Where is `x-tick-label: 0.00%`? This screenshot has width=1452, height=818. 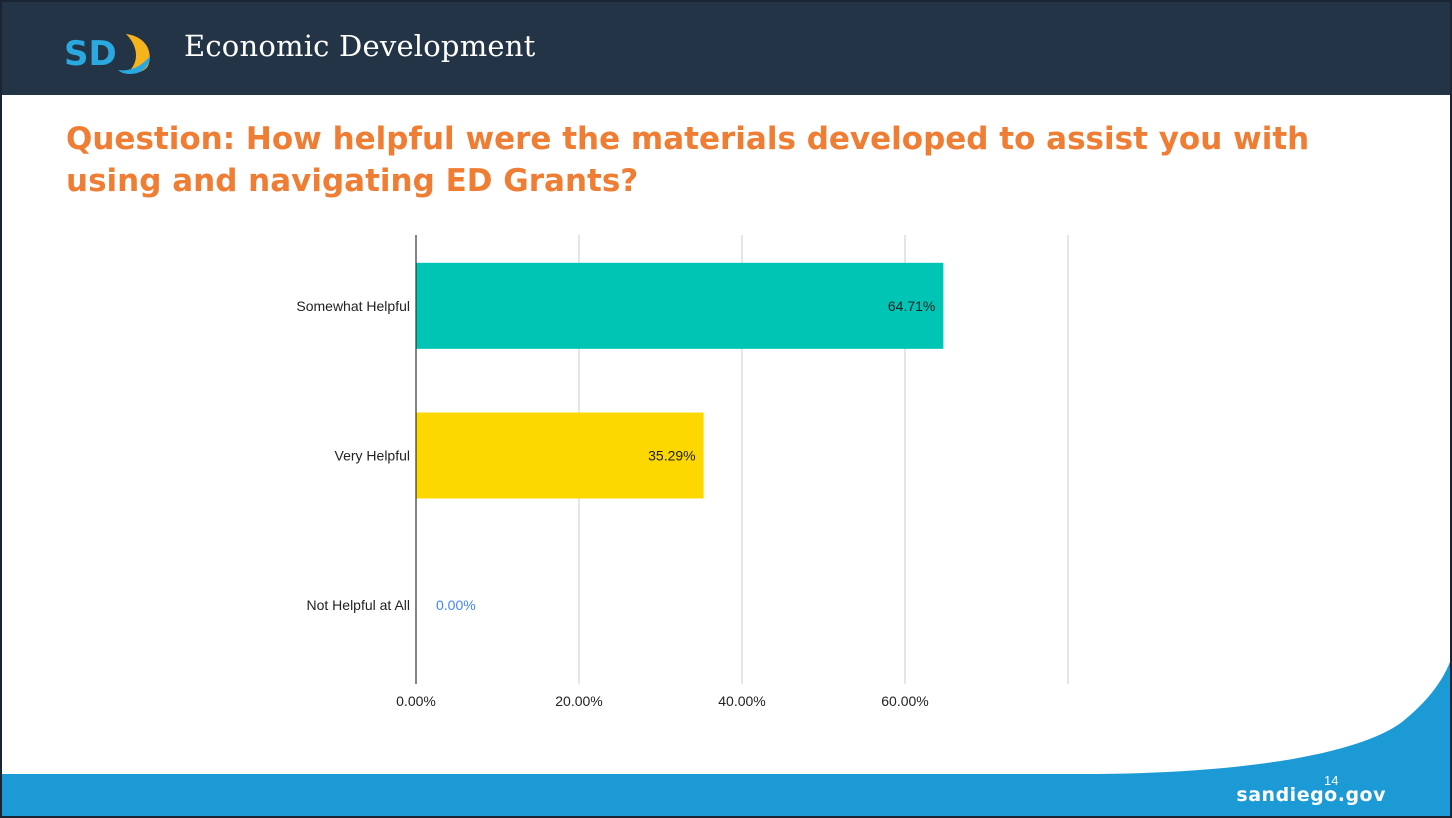
x-tick-label: 0.00% is located at coordinates (416, 701).